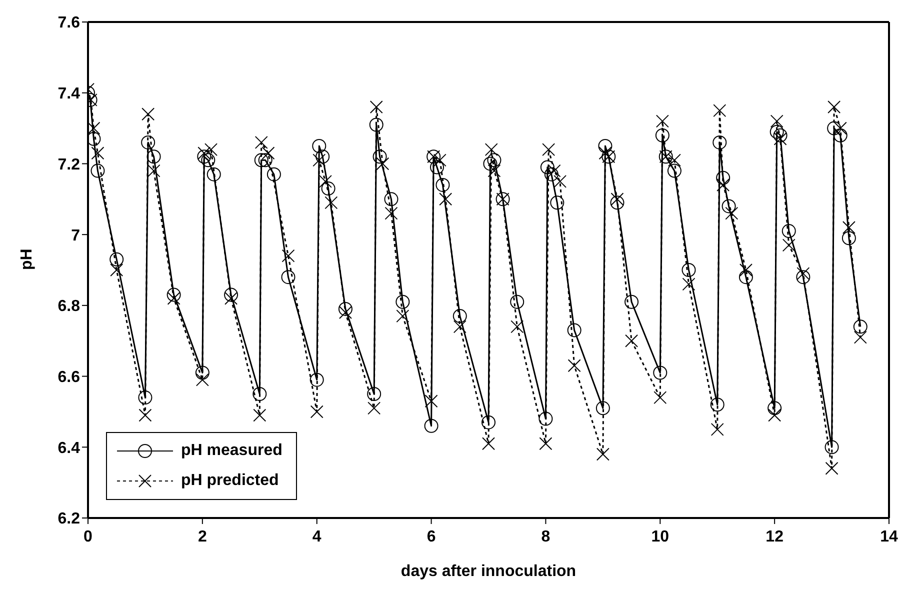 Image resolution: width=909 pixels, height=607 pixels. I want to click on x-tick-label: 4, so click(317, 537).